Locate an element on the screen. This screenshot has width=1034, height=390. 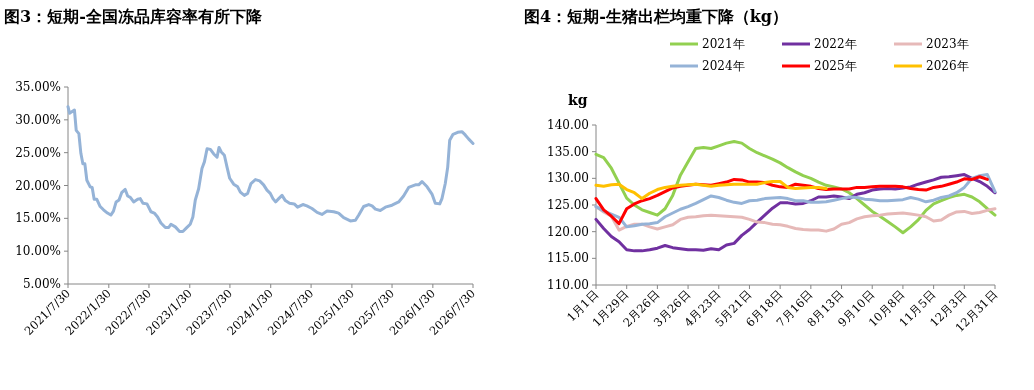
legend-label: 2026年 is located at coordinates (947, 66).